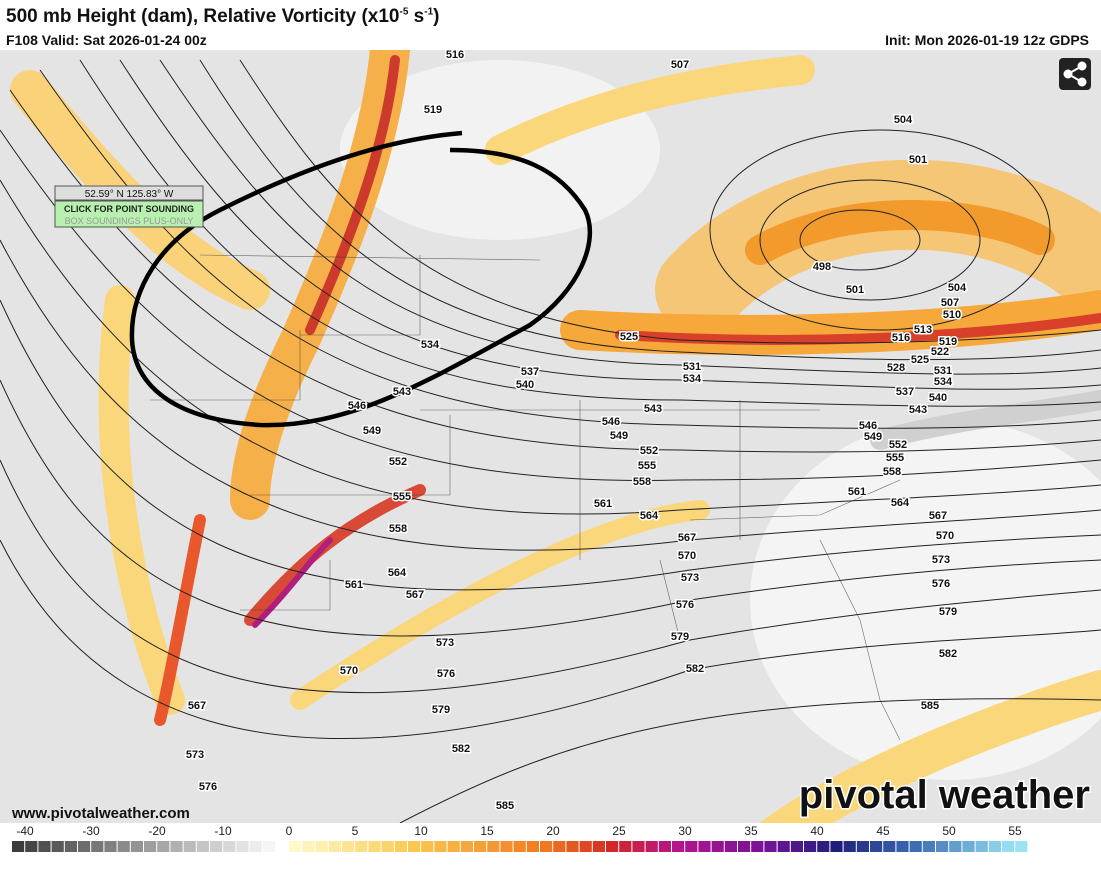 The image size is (1101, 875). I want to click on contour-label: 546, so click(868, 426).